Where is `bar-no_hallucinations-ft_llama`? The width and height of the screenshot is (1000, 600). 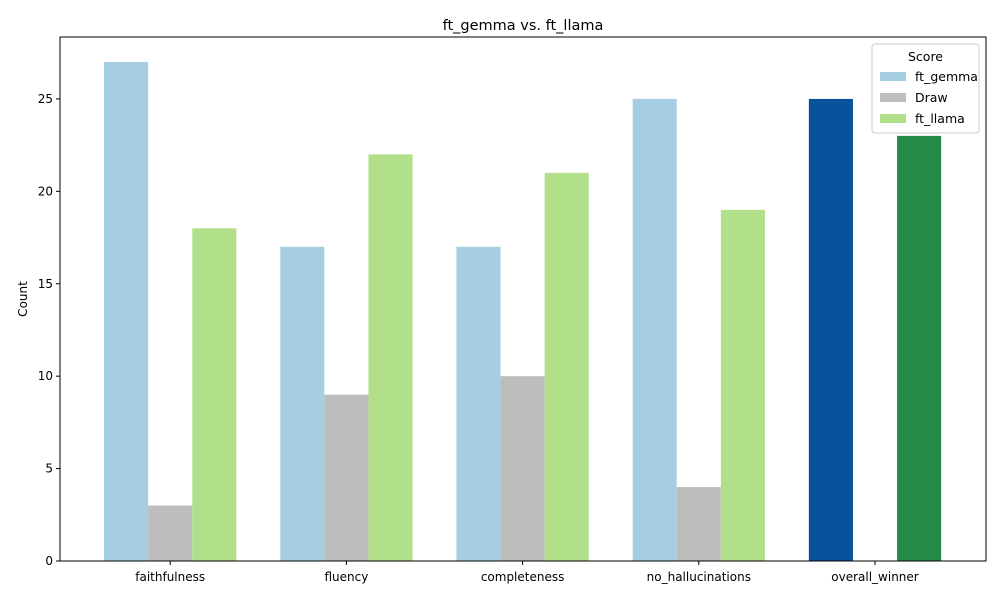
bar-no_hallucinations-ft_llama is located at coordinates (742, 385).